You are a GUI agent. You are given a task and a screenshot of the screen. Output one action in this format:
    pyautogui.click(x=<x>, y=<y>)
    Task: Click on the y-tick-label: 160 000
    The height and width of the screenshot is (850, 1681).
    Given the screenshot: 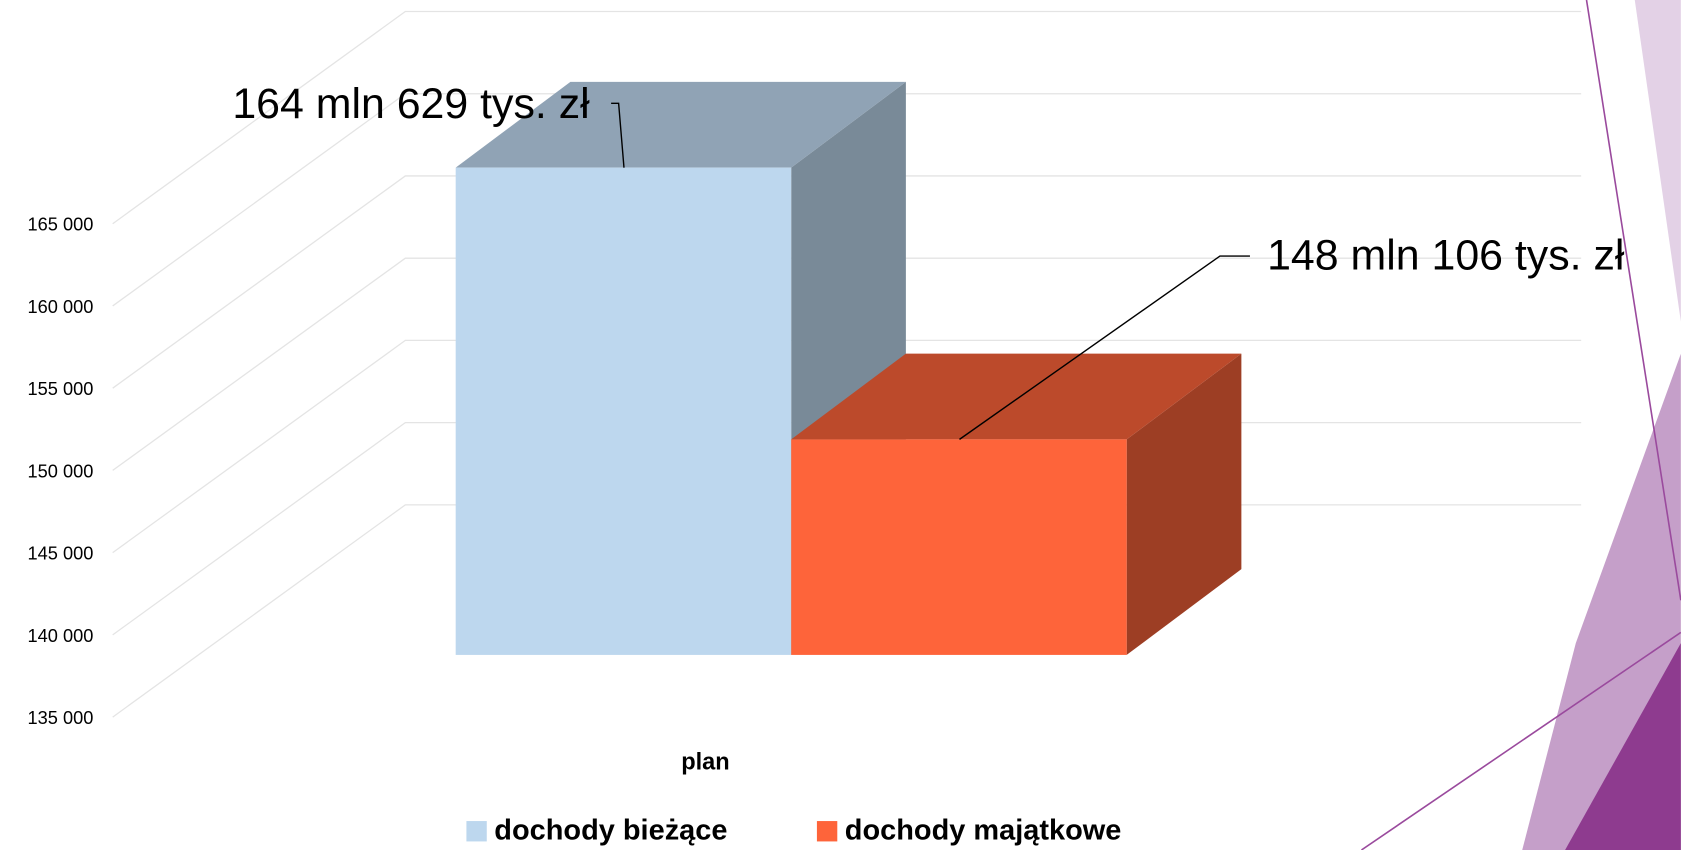 What is the action you would take?
    pyautogui.click(x=61, y=307)
    